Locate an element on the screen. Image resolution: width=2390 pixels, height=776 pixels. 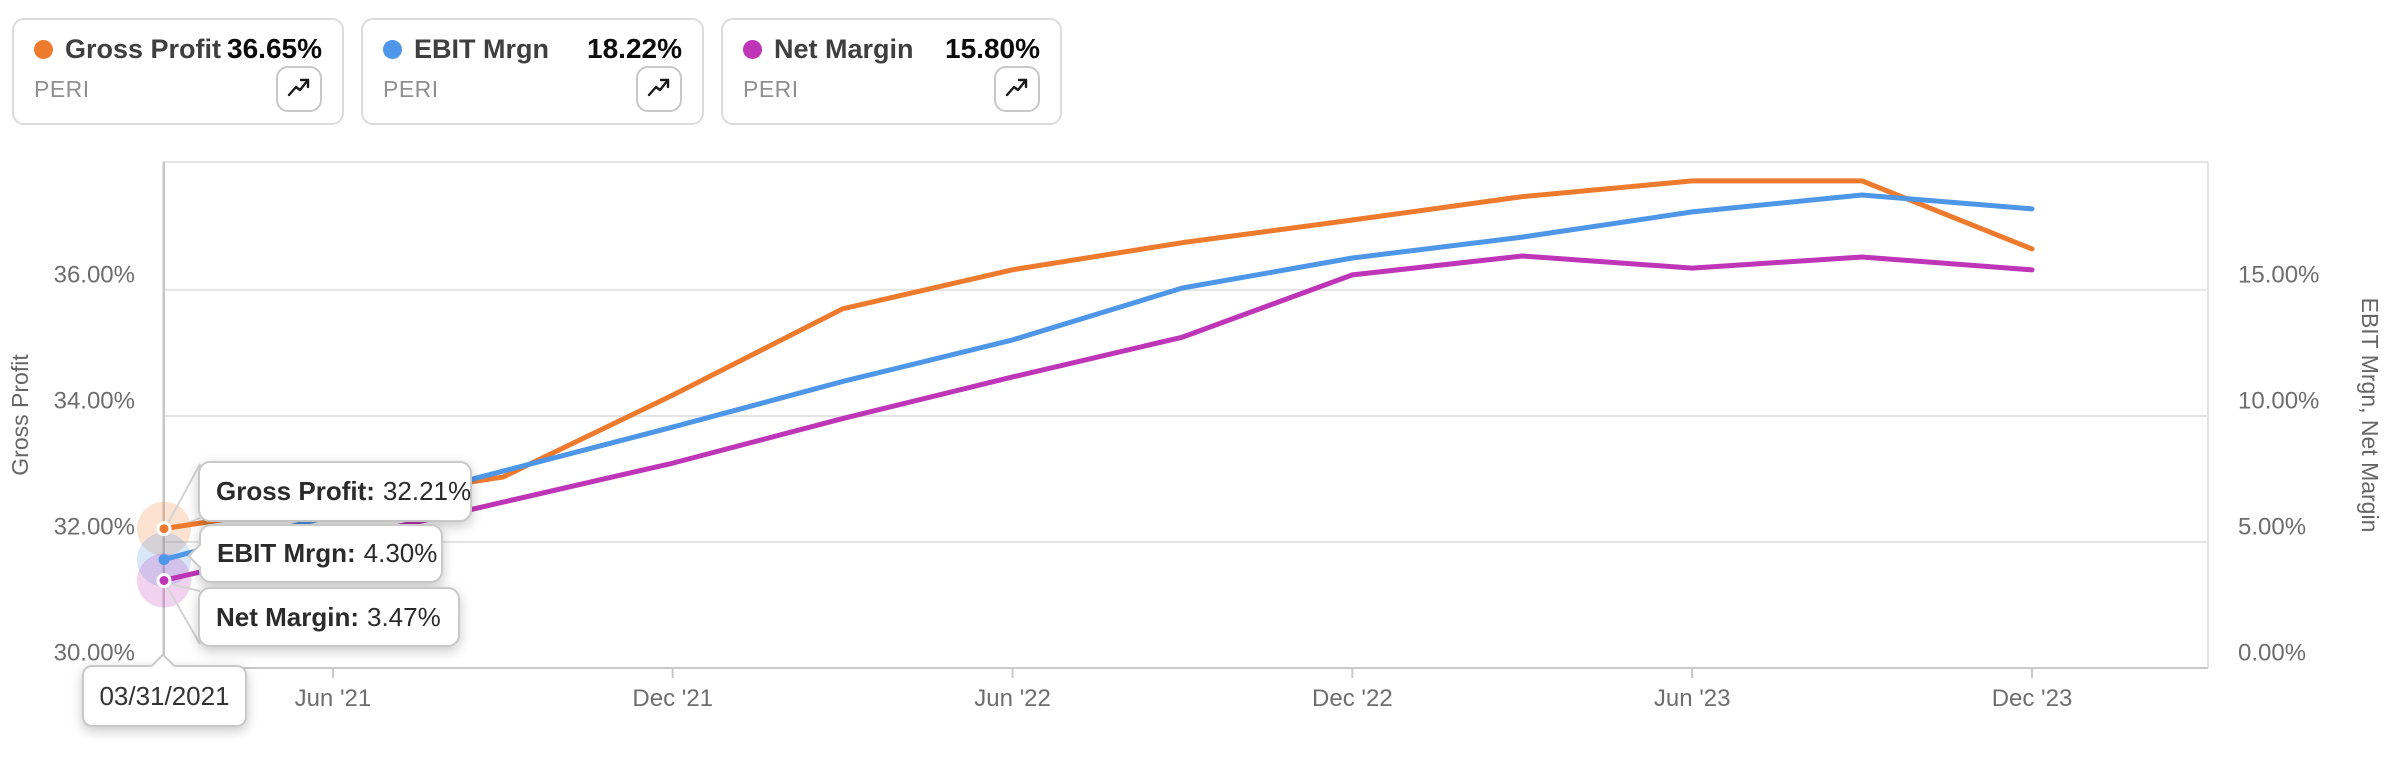
tooltip-ebit-margin: EBIT Mrgn: 4.30% is located at coordinates (315, 553).